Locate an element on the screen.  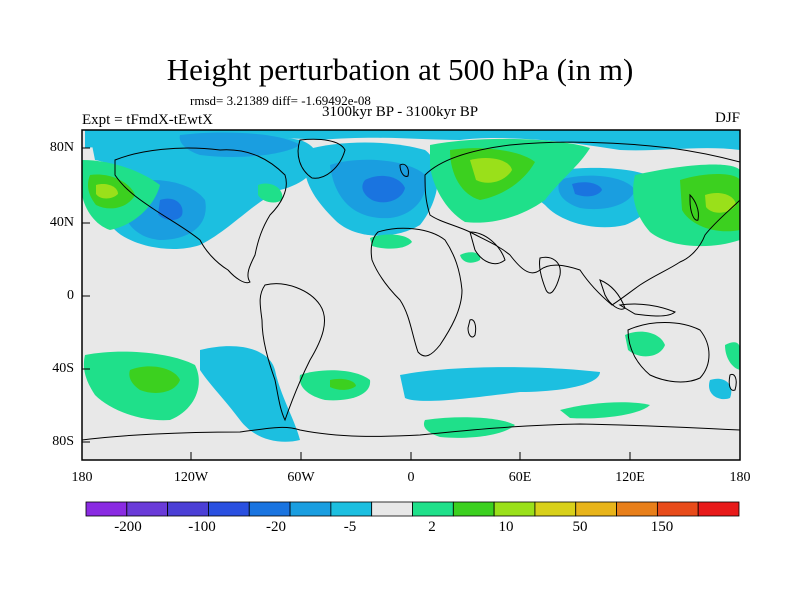
colorbar-label: -20 is located at coordinates (276, 527).